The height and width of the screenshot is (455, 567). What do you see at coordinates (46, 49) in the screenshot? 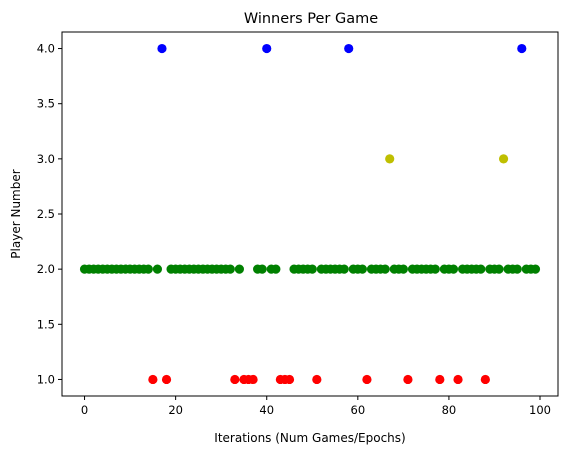
I see `y-tick-label: 4.0` at bounding box center [46, 49].